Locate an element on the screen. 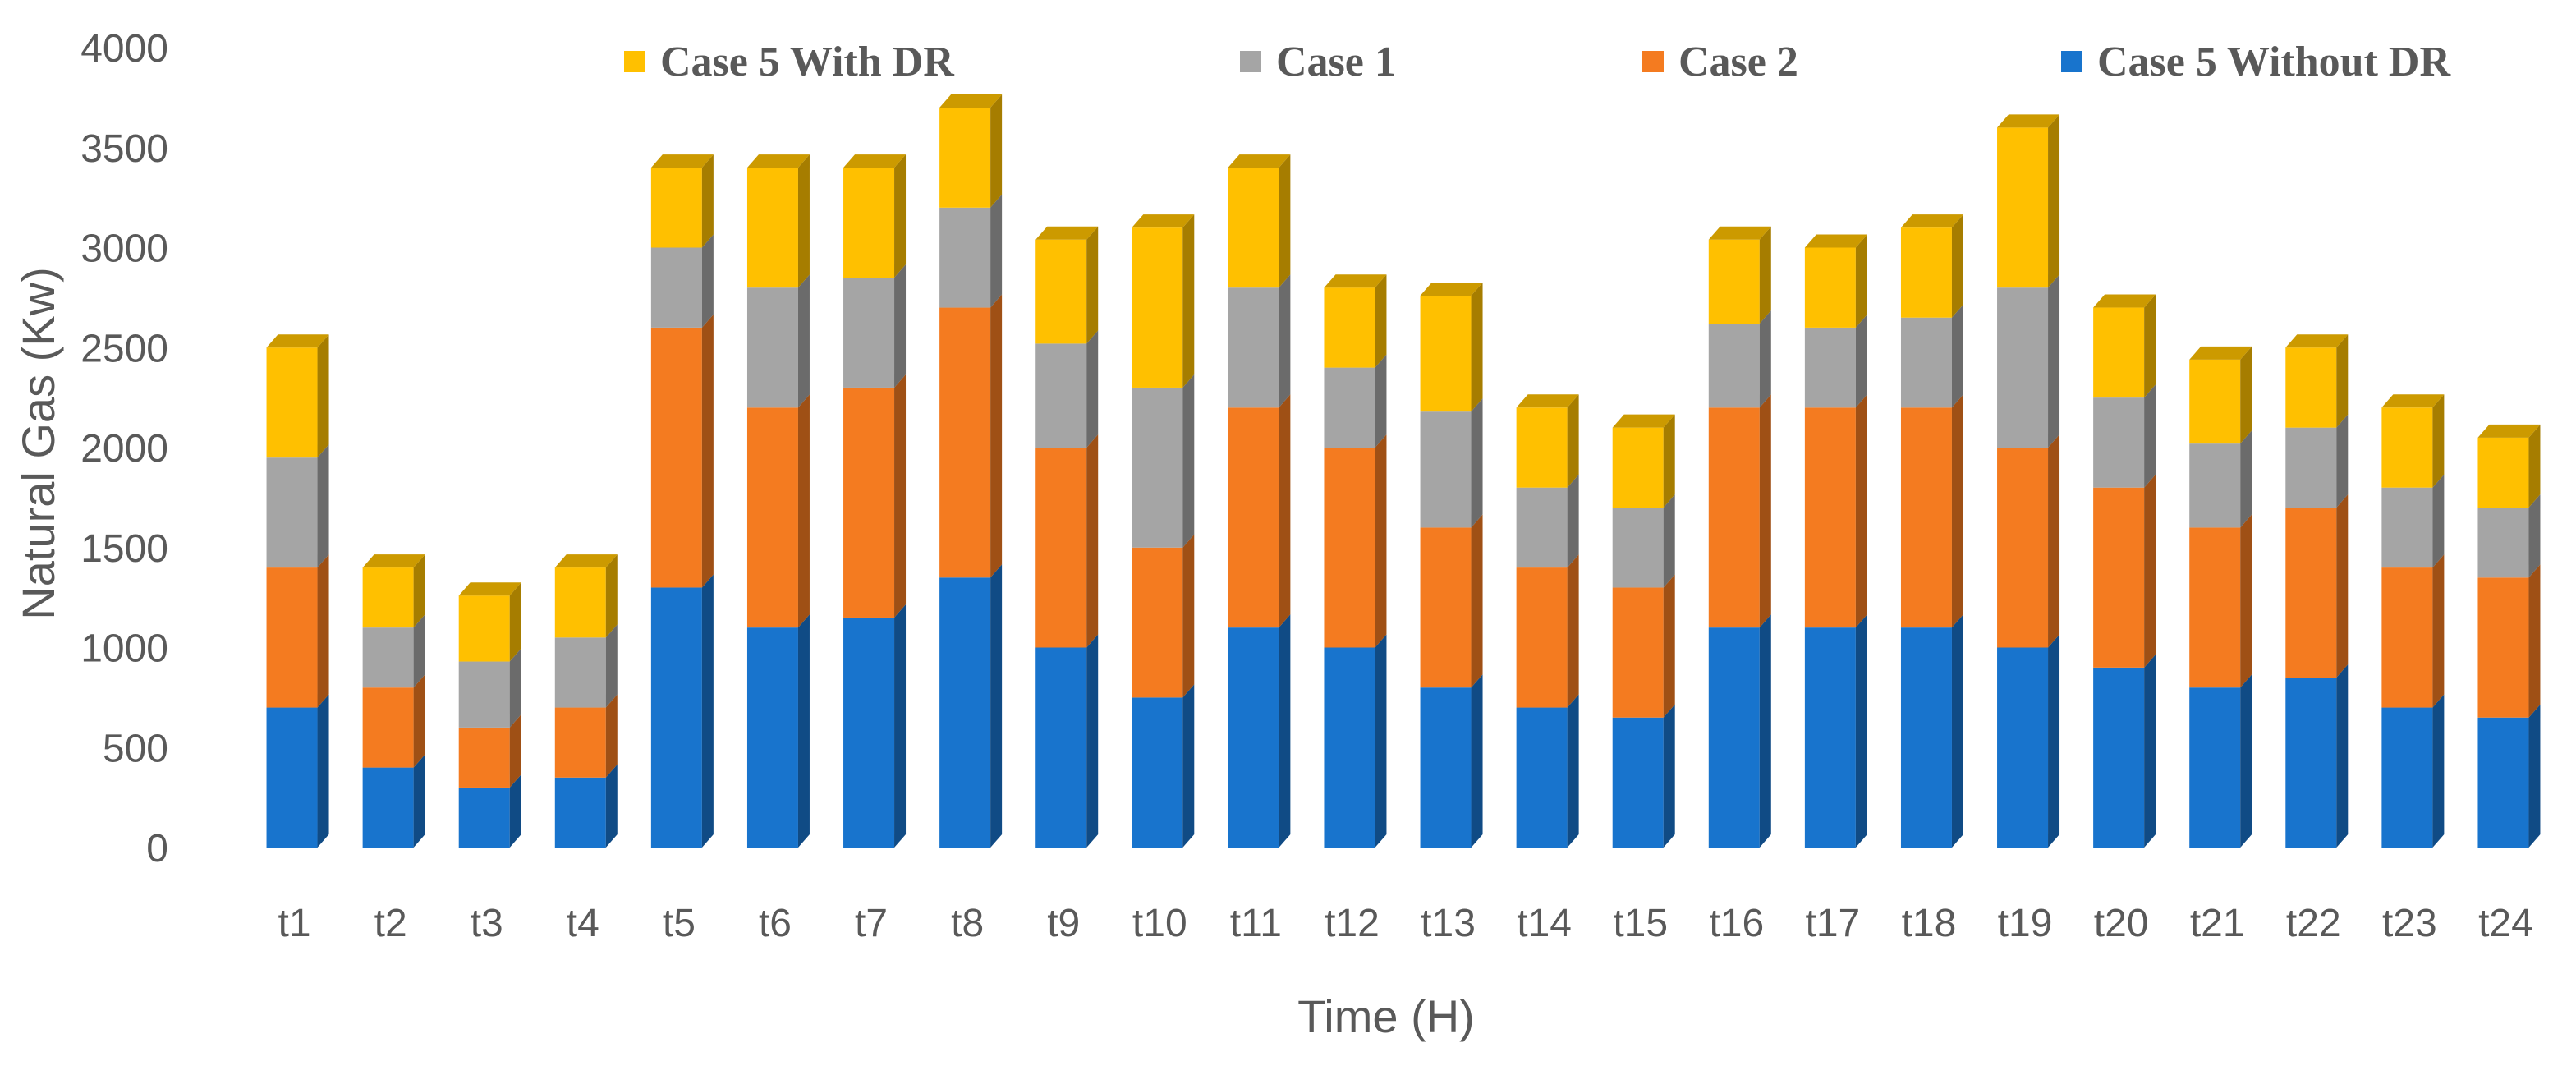 The width and height of the screenshot is (2576, 1075). y-axis-ticks: 0 500 1000 1500 2000 2500 3000 3500 4000 is located at coordinates (124, 449).